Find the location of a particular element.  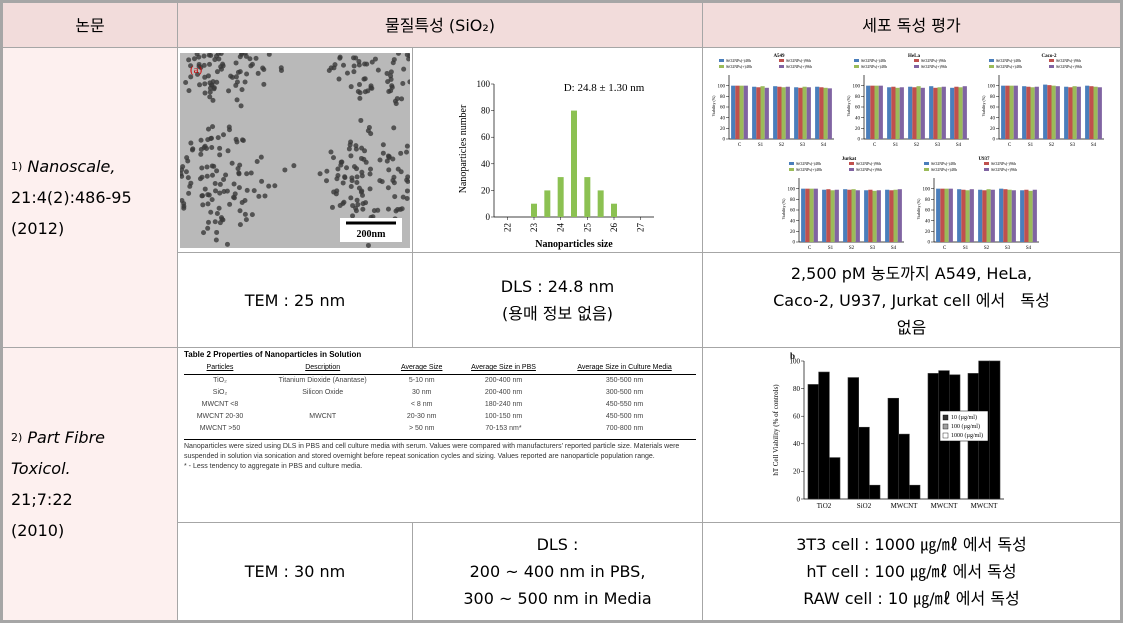

x-tick-label: 22 is located at coordinates (507, 227).